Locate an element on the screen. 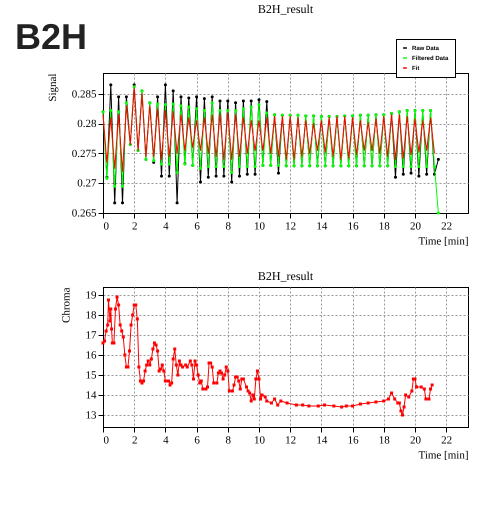 Image resolution: width=496 pixels, height=509 pixels. y-tick-label: 0.27 is located at coordinates (87, 184).